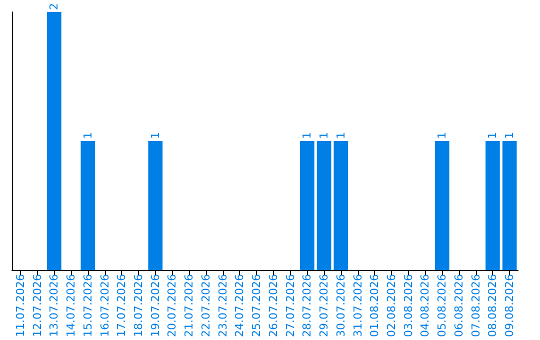 This screenshot has height=340, width=540. Describe the element at coordinates (71, 305) in the screenshot. I see `x-tick-label: 14.07.2026` at that location.